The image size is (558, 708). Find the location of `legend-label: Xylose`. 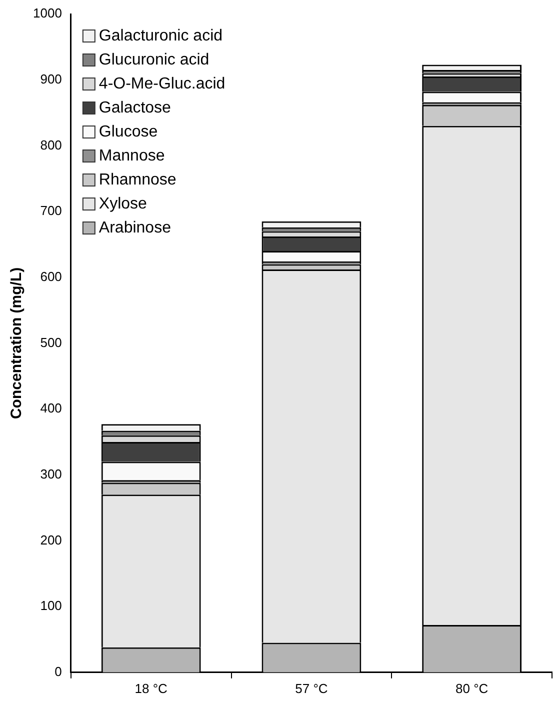

legend-label: Xylose is located at coordinates (123, 203).